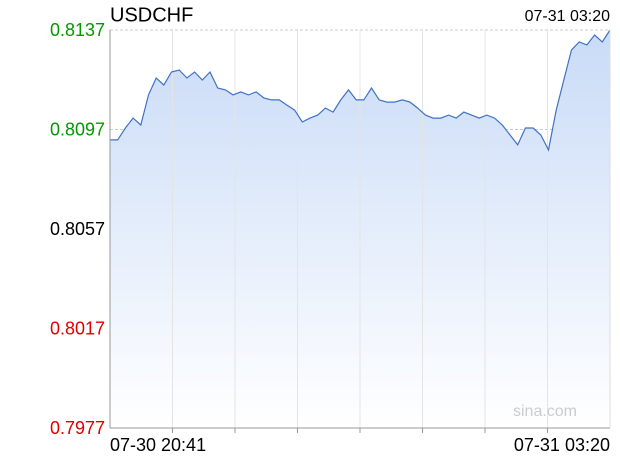 This screenshot has width=620, height=465. I want to click on y-tick-label: 0.8097, so click(77, 129).